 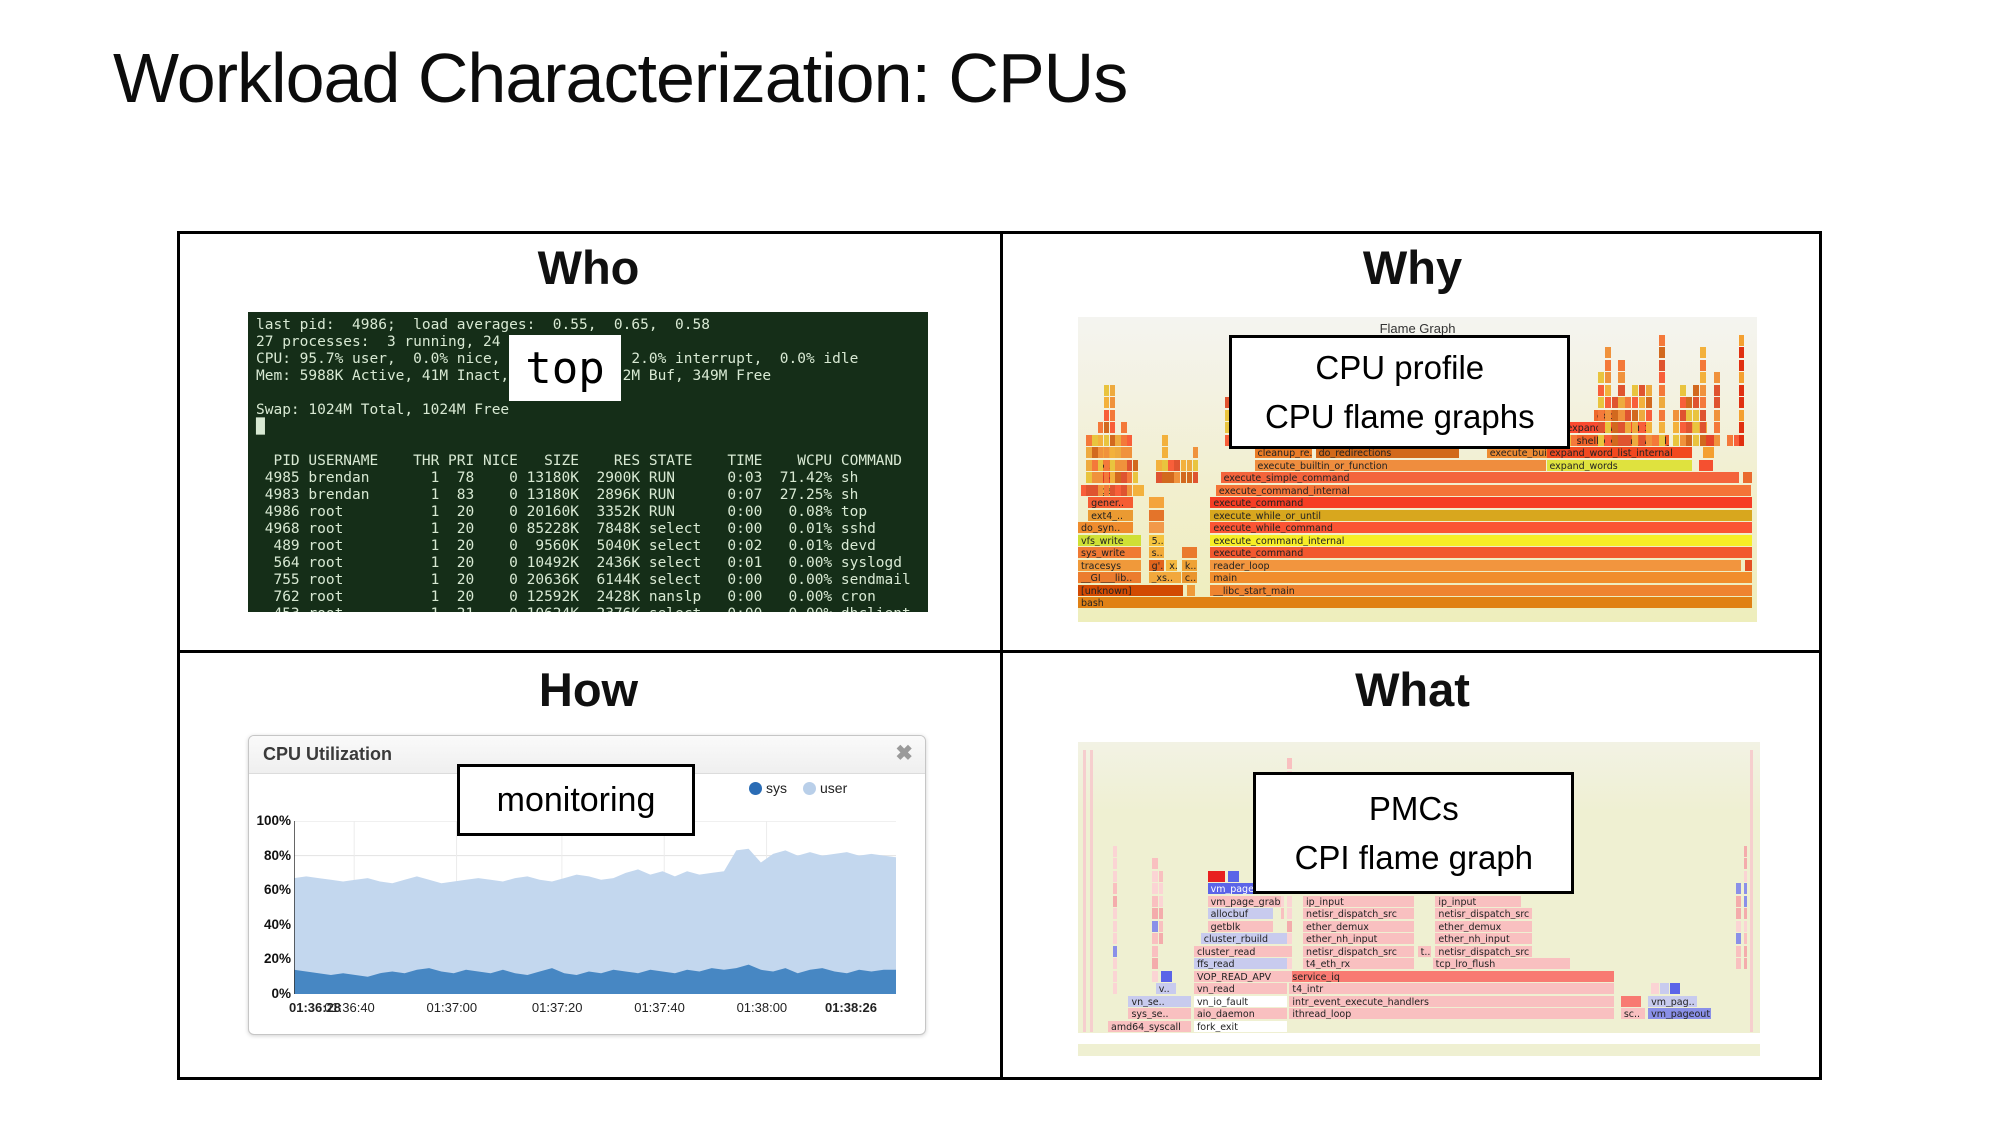 I want to click on flame-frame: execute_simple_command, so click(x=1479, y=477).